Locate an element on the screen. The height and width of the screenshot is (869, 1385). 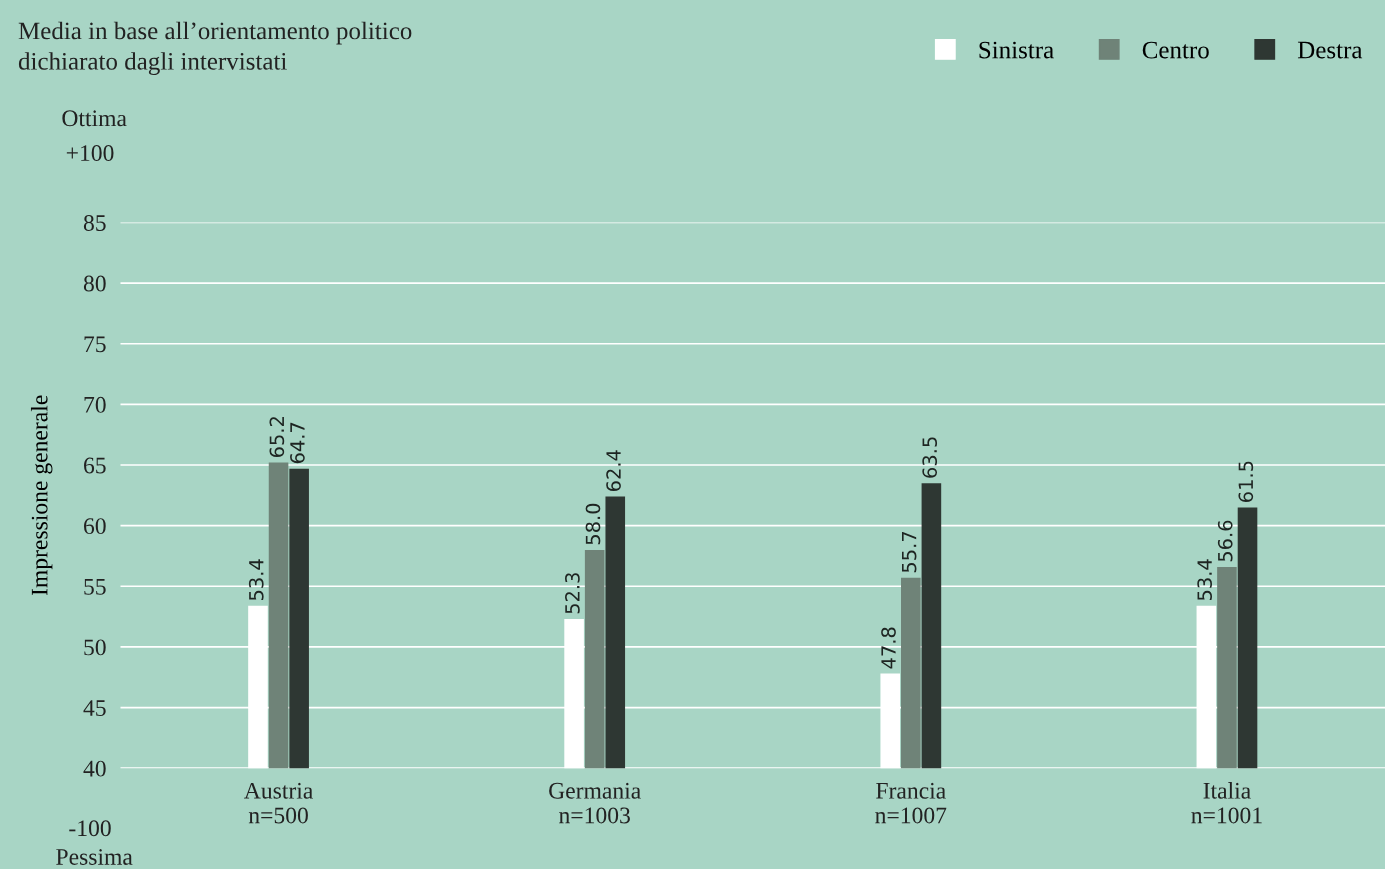
x-tick-label: Italia n=1001 is located at coordinates (1226, 803).